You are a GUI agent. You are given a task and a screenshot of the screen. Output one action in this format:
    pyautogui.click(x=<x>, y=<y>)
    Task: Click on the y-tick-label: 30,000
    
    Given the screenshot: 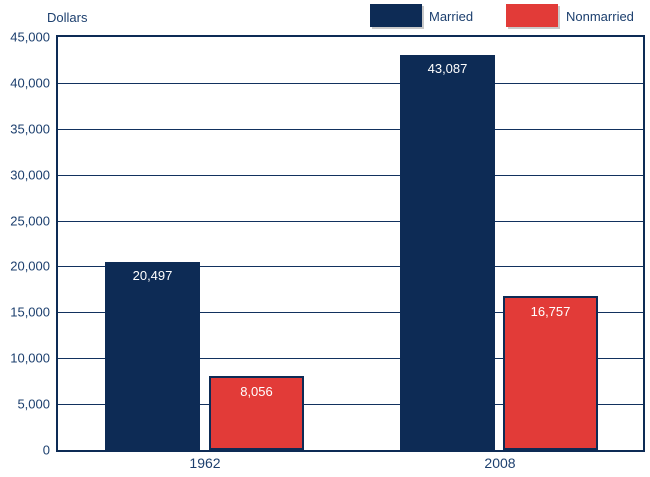 What is the action you would take?
    pyautogui.click(x=30, y=175)
    